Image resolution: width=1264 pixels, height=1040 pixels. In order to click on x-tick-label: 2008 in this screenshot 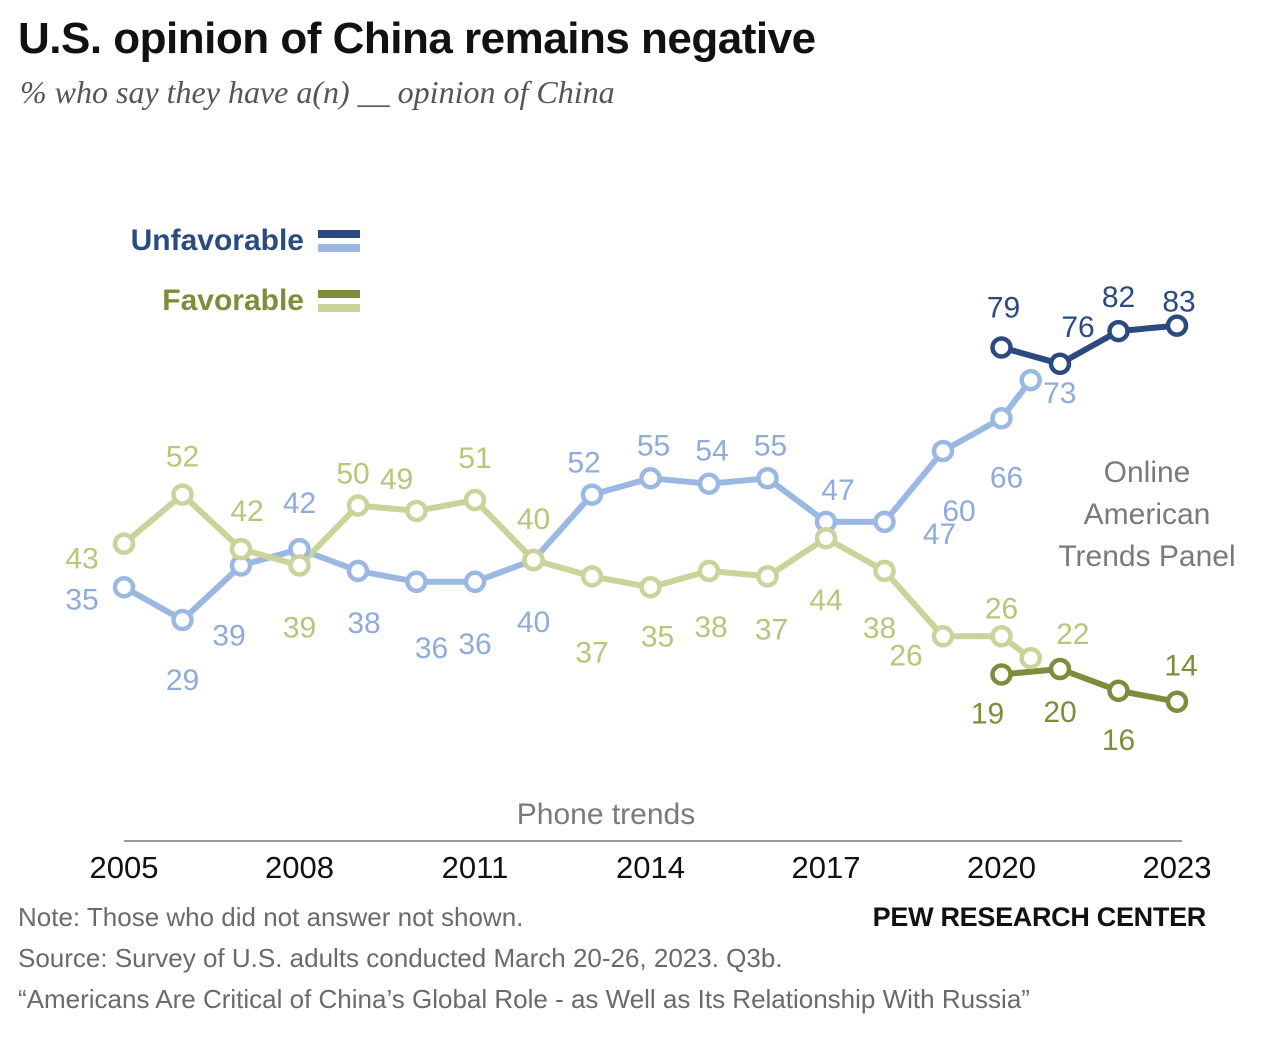, I will do `click(299, 867)`.